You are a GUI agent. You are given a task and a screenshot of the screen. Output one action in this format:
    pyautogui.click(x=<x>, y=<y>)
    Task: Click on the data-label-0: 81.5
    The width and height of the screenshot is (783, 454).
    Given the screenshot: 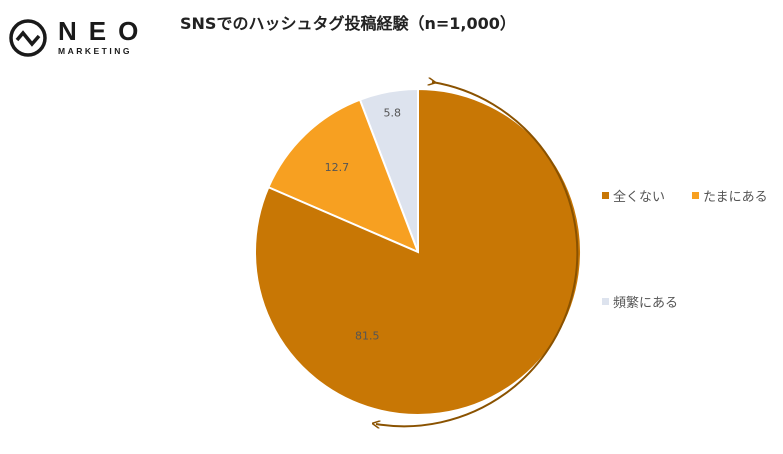 What is the action you would take?
    pyautogui.click(x=367, y=336)
    